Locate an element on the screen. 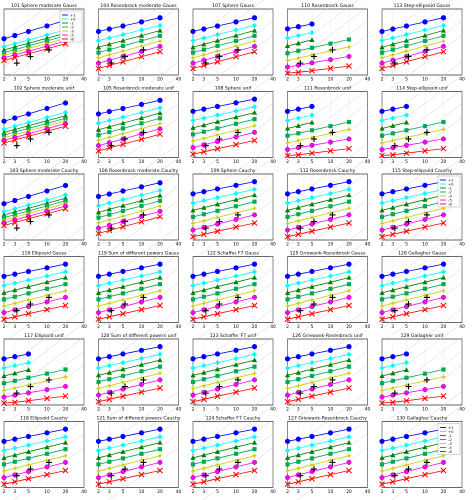  panel-8: 108 Sphere unif 2 3 5 10 20 40 is located at coordinates (233, 119).